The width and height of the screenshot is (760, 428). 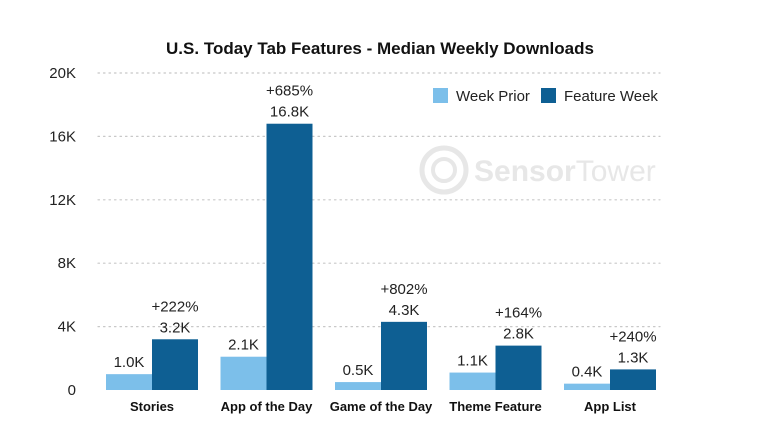 I want to click on watermark-logo-icon, so click(x=444, y=170).